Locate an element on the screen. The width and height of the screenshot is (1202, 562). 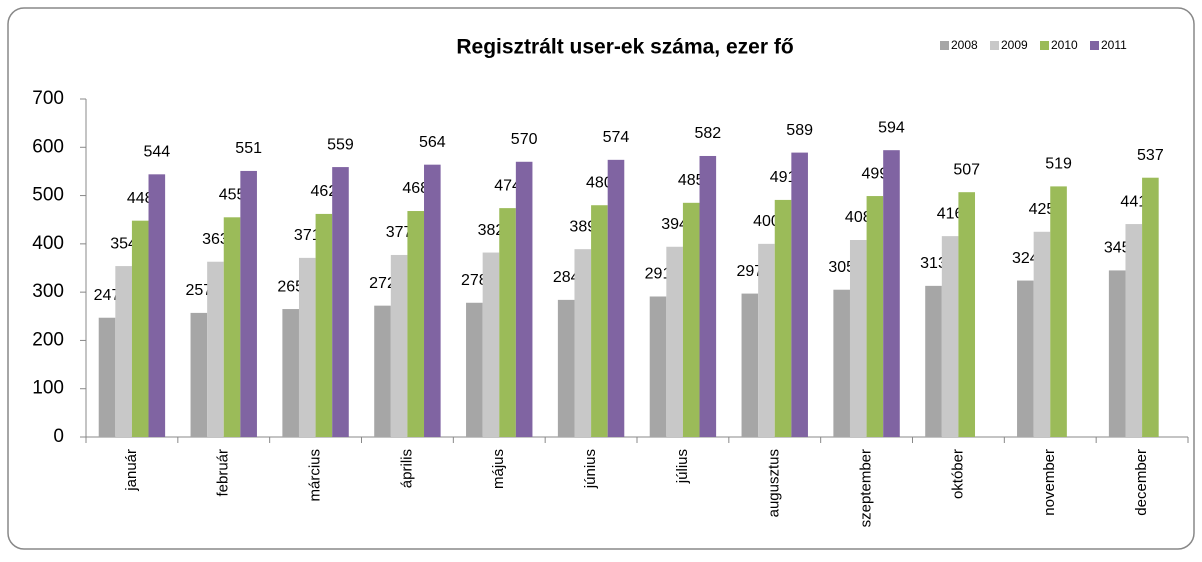
data-label: 272 is located at coordinates (382, 283).